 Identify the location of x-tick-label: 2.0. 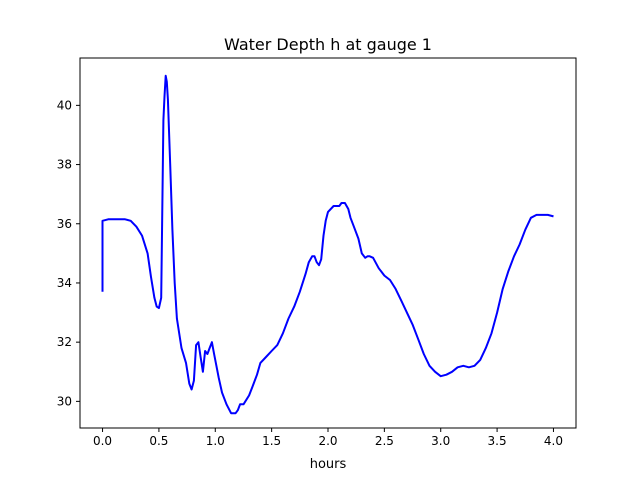
(327, 441).